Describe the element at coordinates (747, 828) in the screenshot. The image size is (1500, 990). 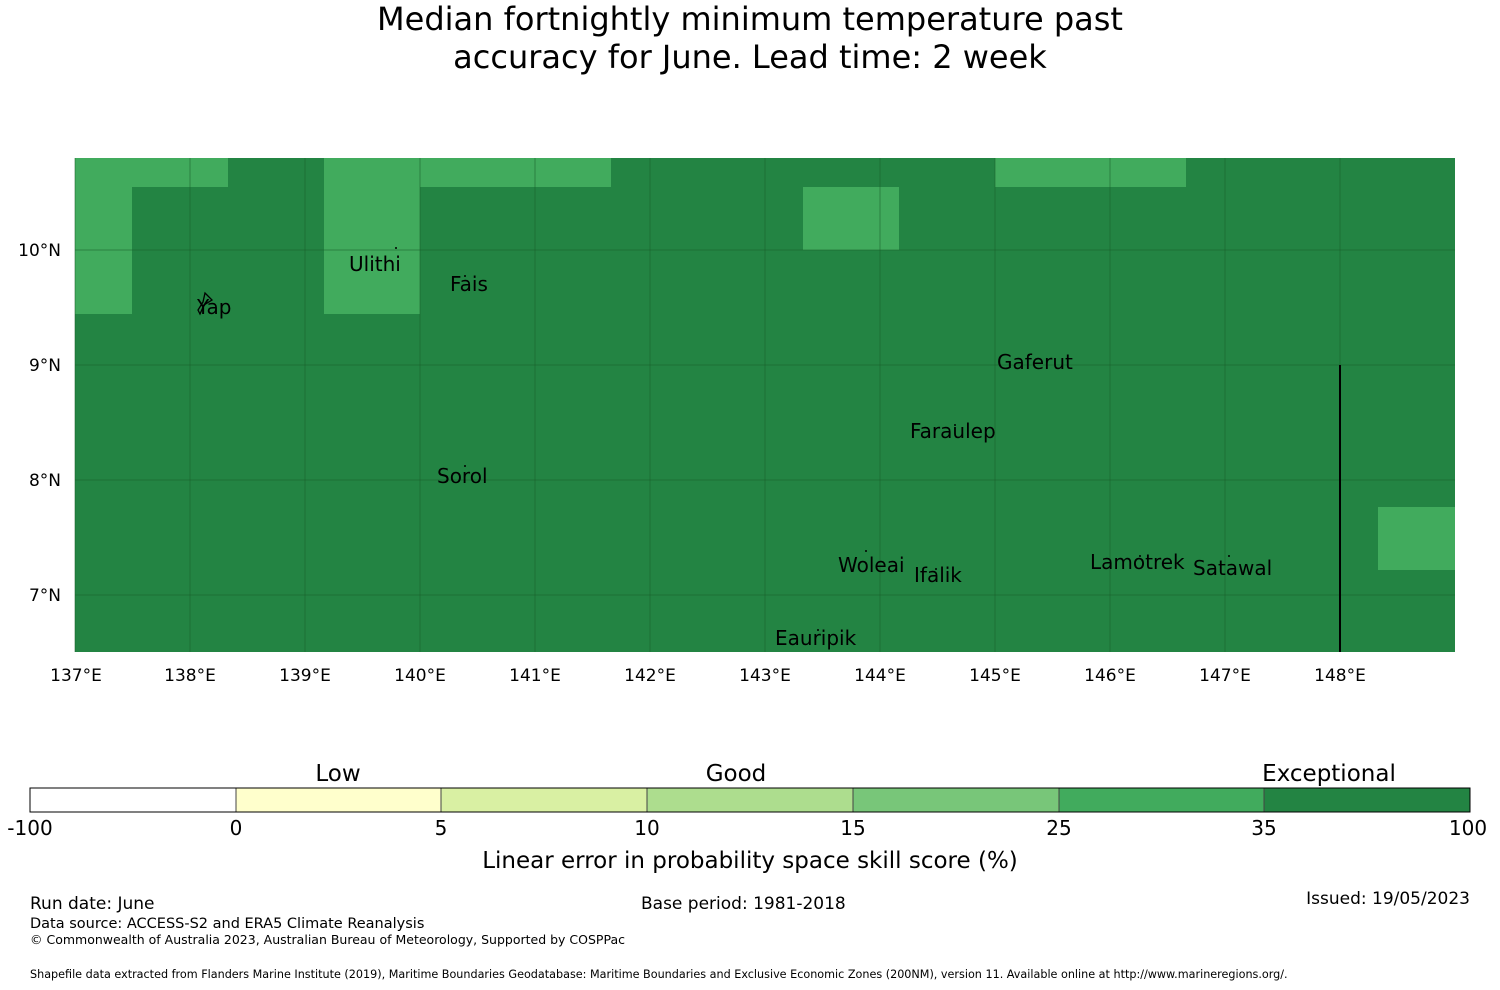
I see `colorbar-tick-labels: -100 0 5 10 15 25 35 100` at that location.